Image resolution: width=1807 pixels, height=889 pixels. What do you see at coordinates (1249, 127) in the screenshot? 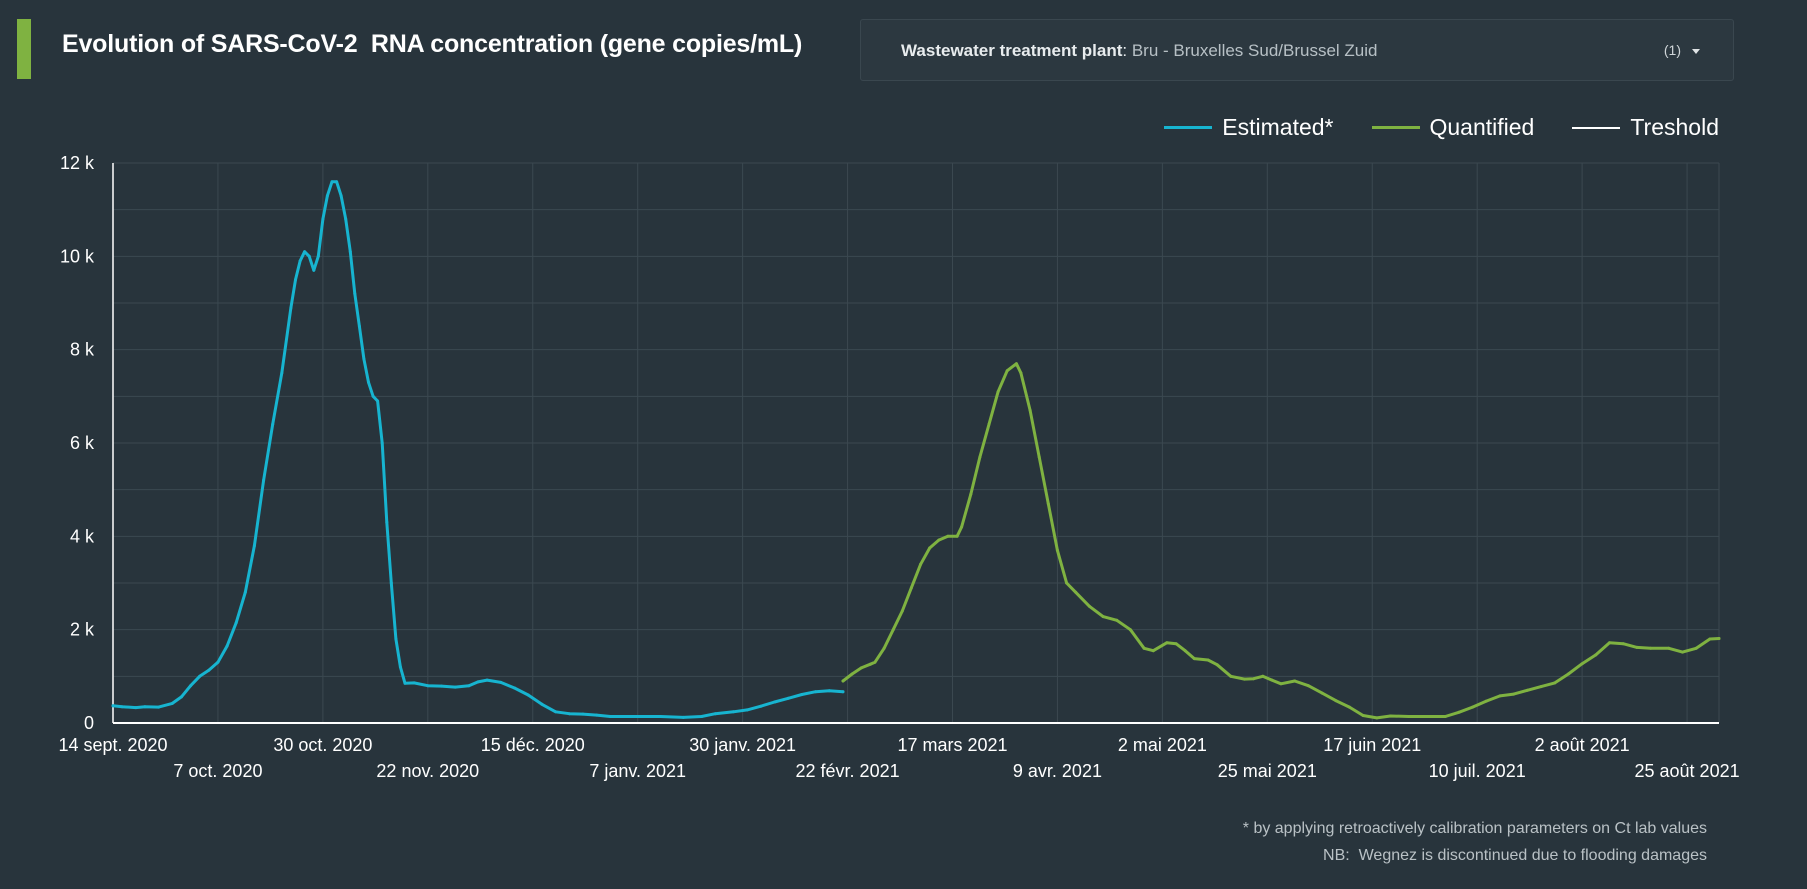
I see `legend-item-estimated: Estimated*` at bounding box center [1249, 127].